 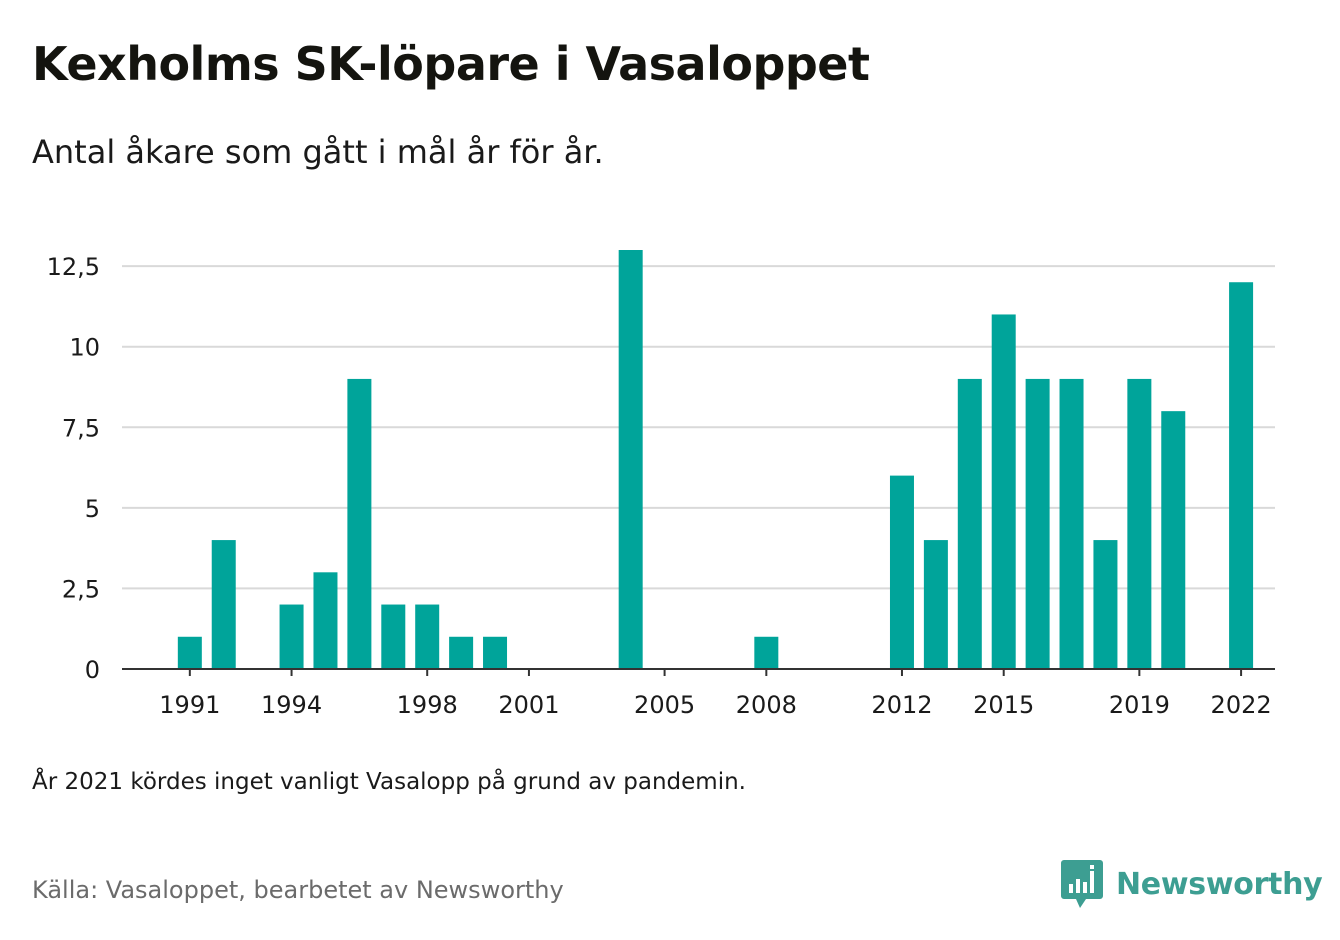 What do you see at coordinates (664, 705) in the screenshot?
I see `x-tick-label: 2005` at bounding box center [664, 705].